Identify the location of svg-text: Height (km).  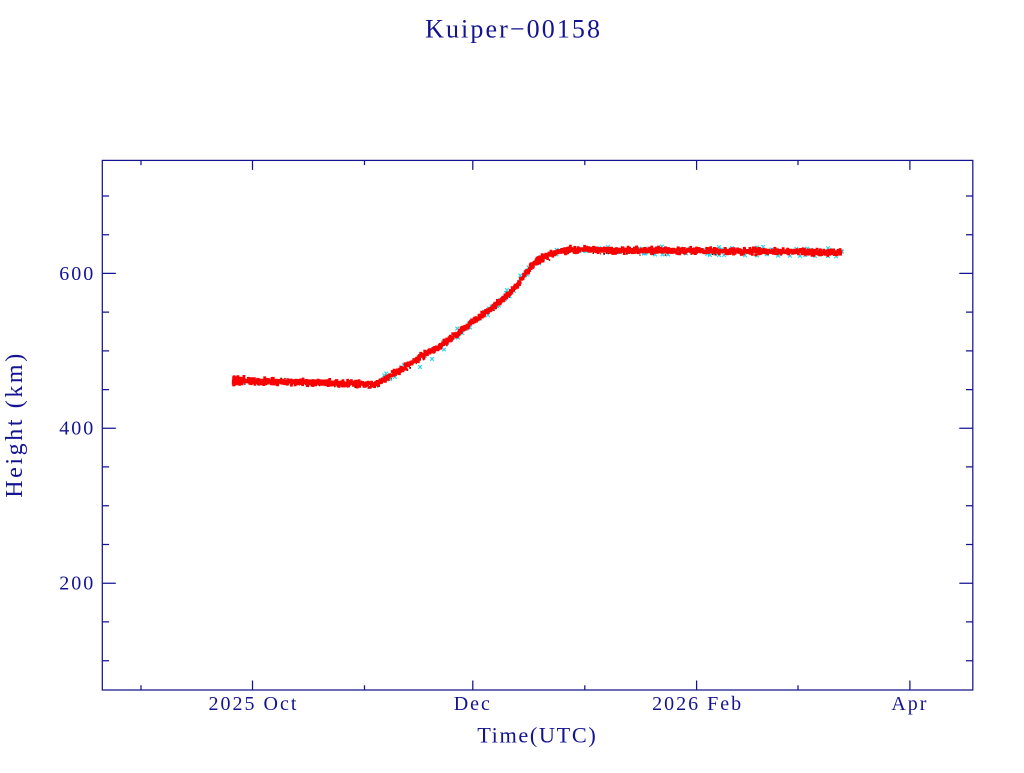
(15, 424).